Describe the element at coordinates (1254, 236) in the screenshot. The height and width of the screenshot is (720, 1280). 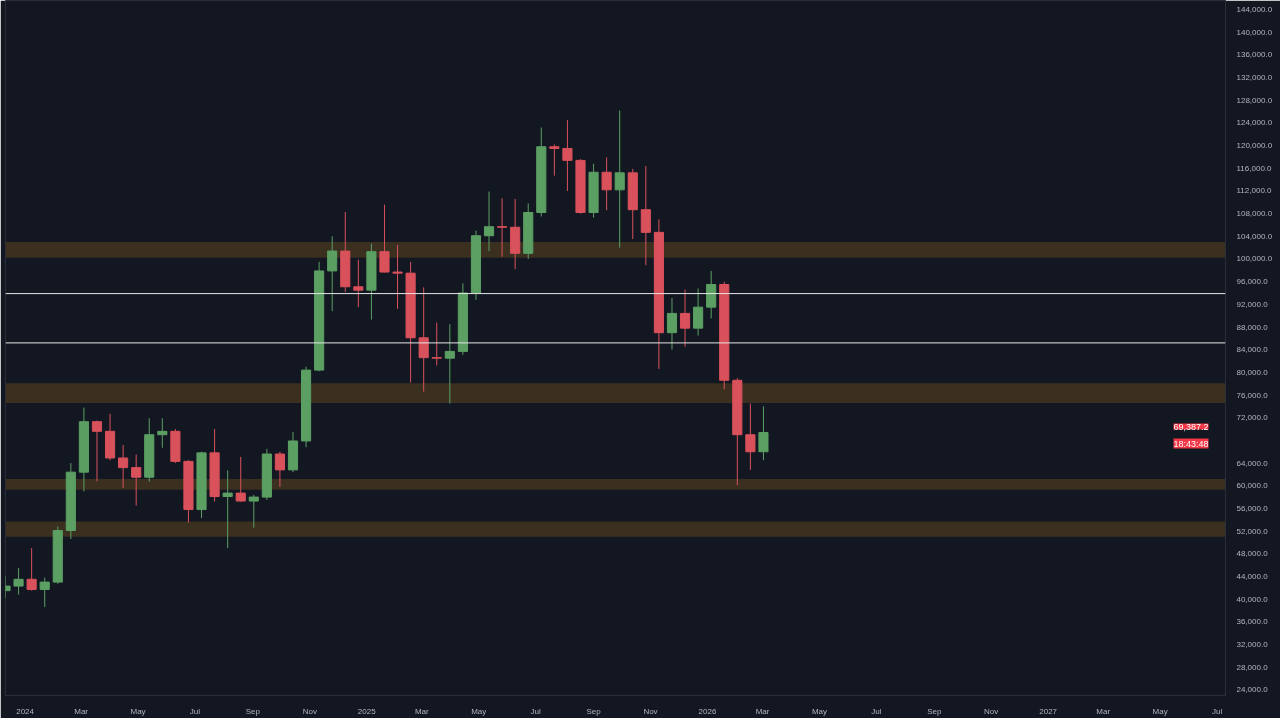
I see `y-tick-label: 104,000.0` at that location.